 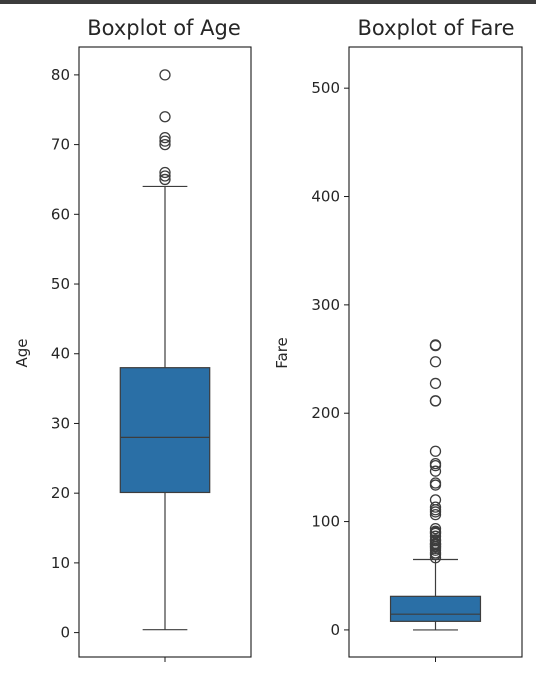 What do you see at coordinates (335, 630) in the screenshot?
I see `fare-y-tick-label: 0` at bounding box center [335, 630].